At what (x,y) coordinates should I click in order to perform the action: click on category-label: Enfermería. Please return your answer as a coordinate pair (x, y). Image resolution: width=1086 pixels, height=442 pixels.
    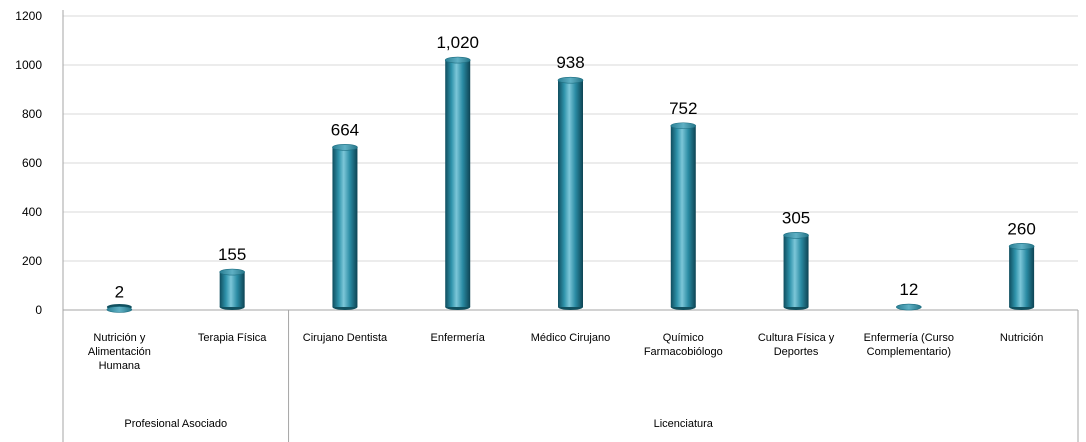
    Looking at the image, I should click on (458, 338).